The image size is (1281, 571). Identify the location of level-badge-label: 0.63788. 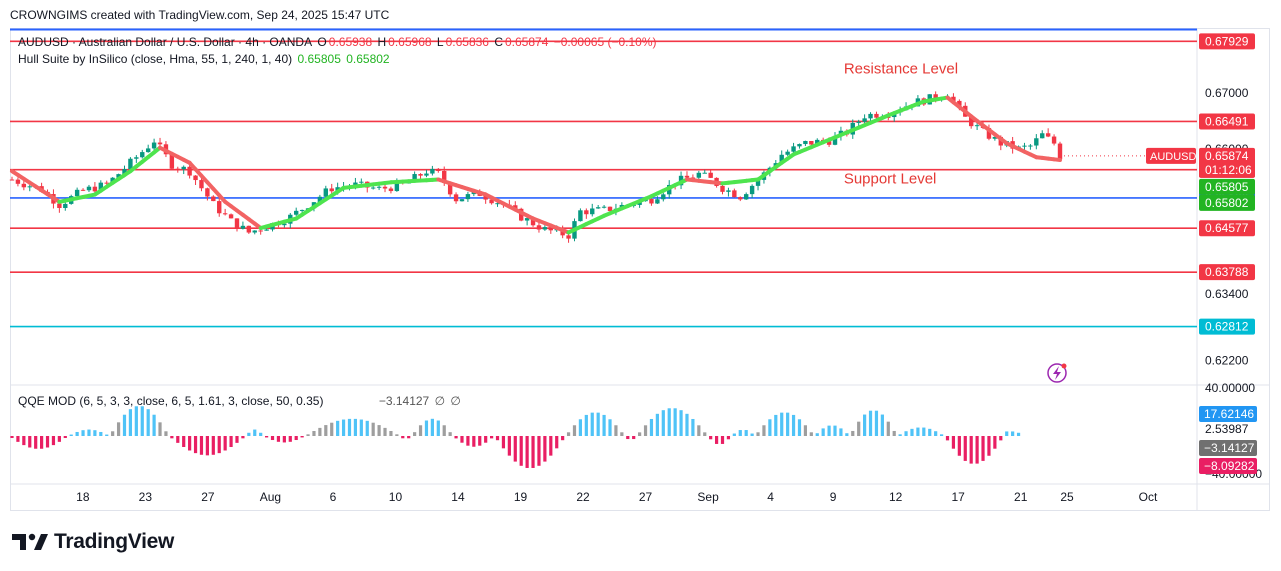
(1227, 272).